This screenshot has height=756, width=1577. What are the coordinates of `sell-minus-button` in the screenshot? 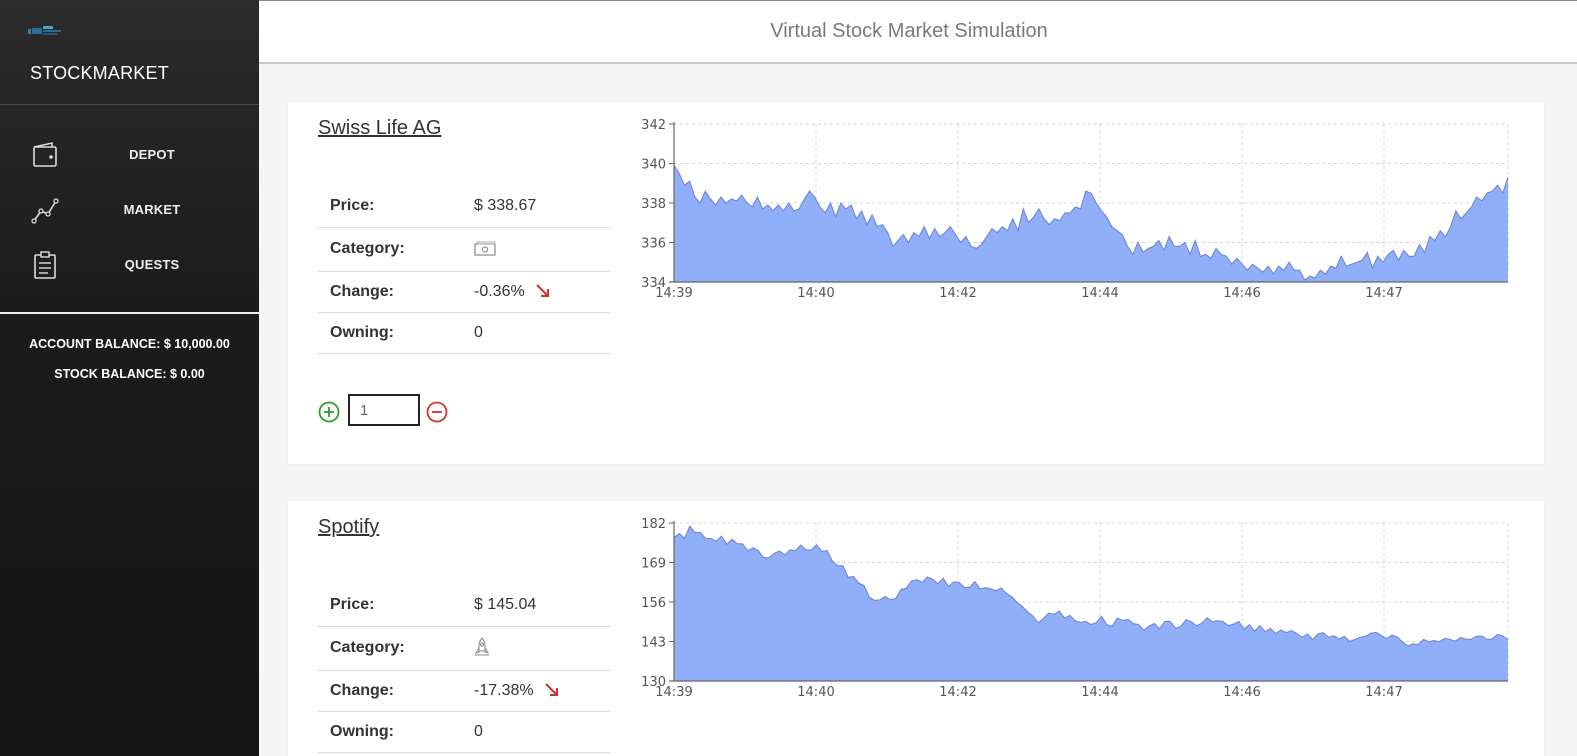 It's located at (437, 412).